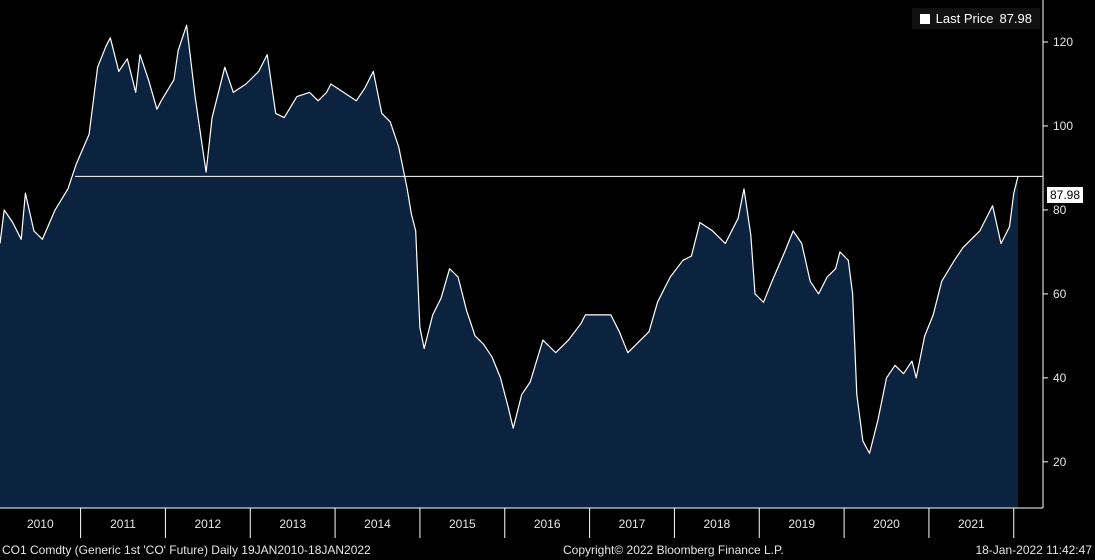 This screenshot has height=560, width=1095. I want to click on y-tick-label: 40, so click(1060, 378).